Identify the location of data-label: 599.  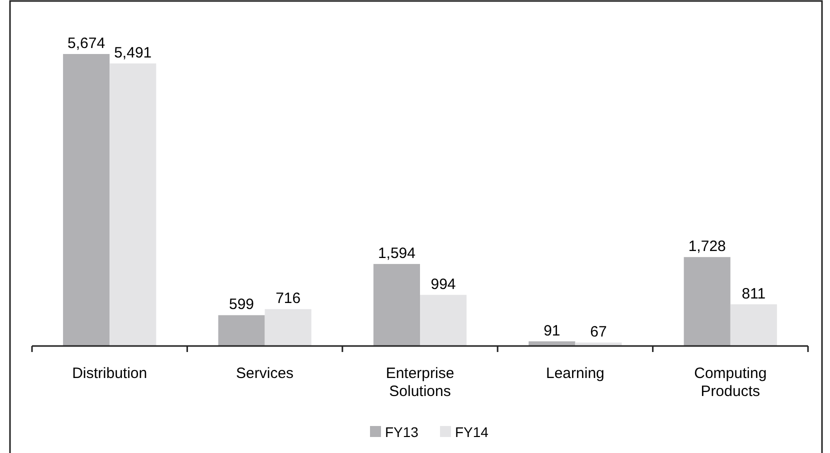
(241, 305).